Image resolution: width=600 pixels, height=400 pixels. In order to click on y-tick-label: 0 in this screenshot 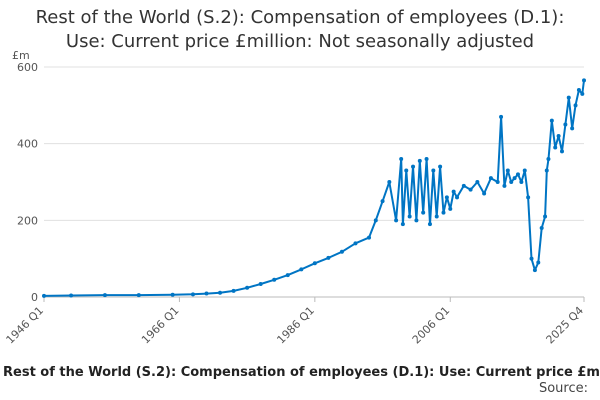, I will do `click(34, 297)`.